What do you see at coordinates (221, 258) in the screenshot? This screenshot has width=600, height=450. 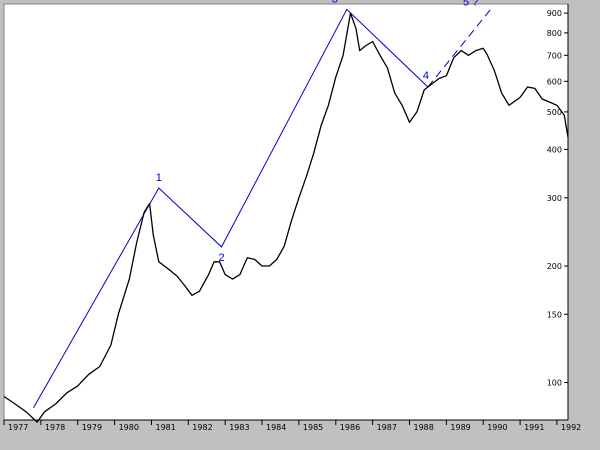 I see `wave-label-2: 2` at bounding box center [221, 258].